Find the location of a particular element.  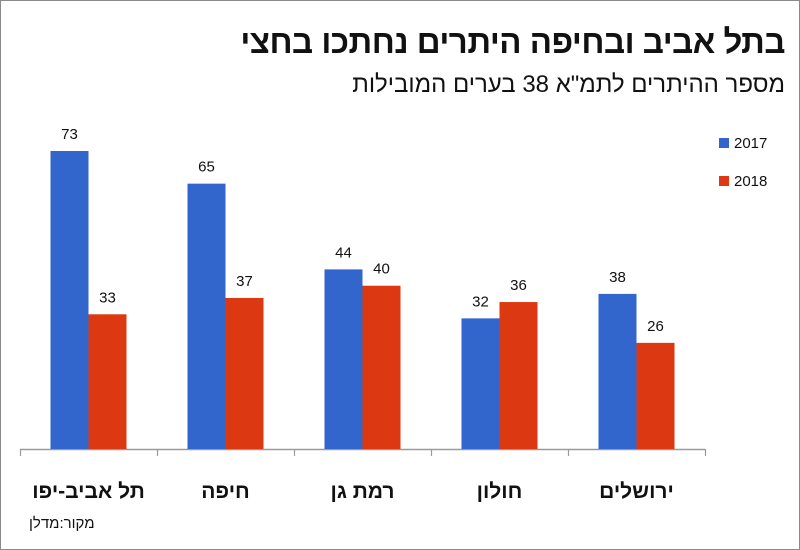

legend-item-2017: 2017 is located at coordinates (743, 143).